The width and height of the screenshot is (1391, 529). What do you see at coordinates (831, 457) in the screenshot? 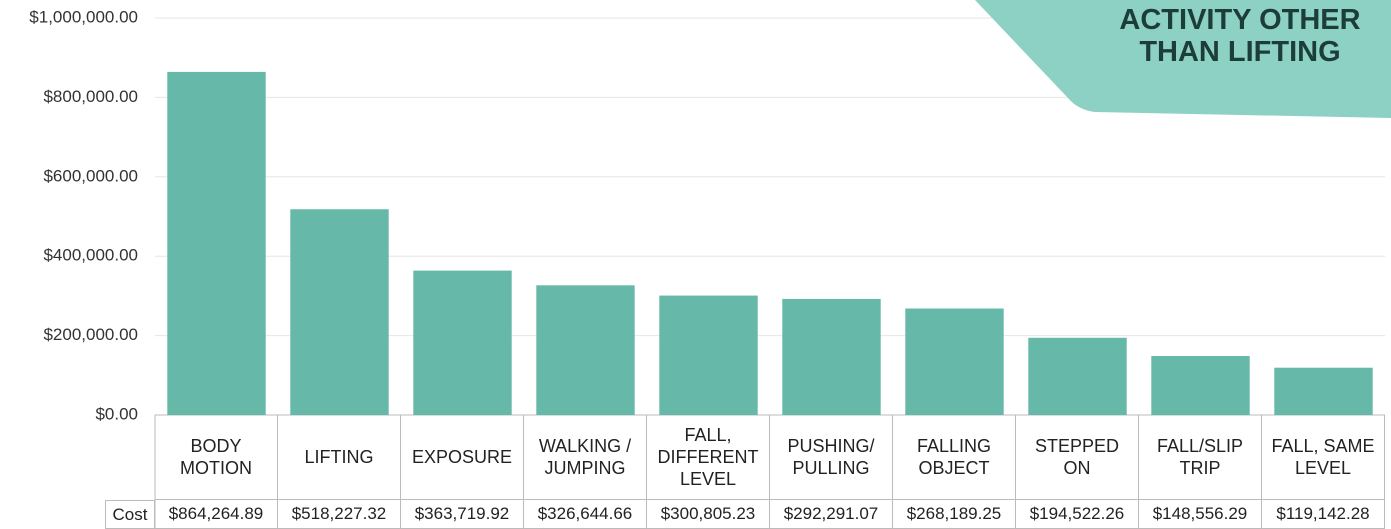
I see `x-tick-label: PUSHING/ PULLING` at bounding box center [831, 457].